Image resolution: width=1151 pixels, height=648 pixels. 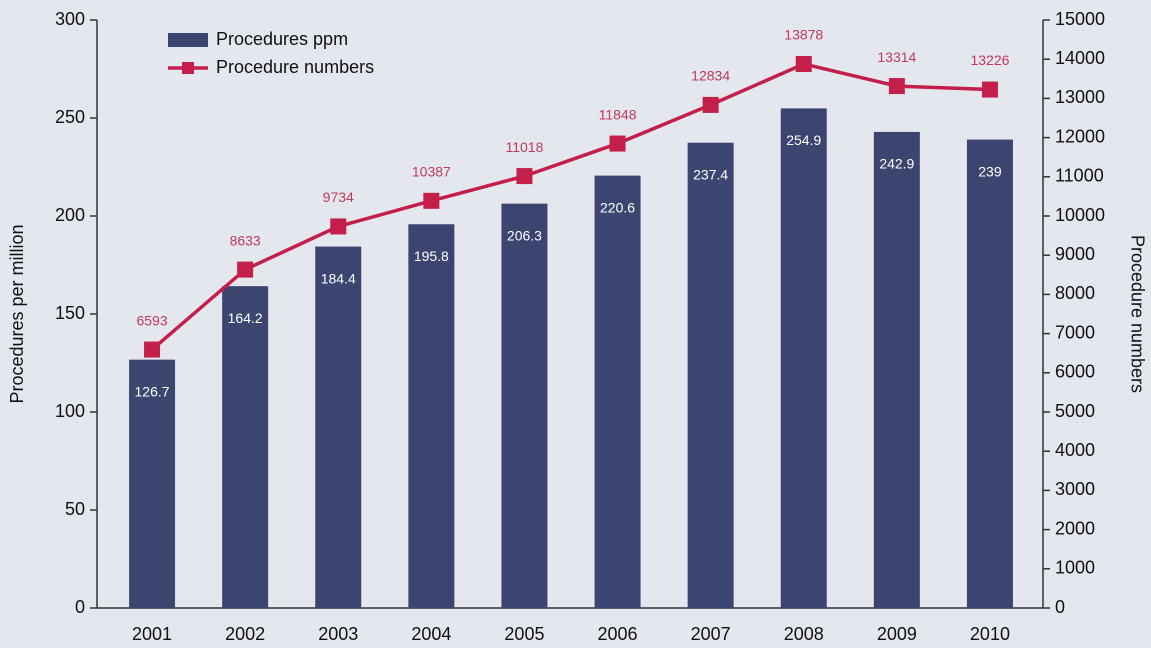 I want to click on y-tick-label: 200, so click(x=70, y=215).